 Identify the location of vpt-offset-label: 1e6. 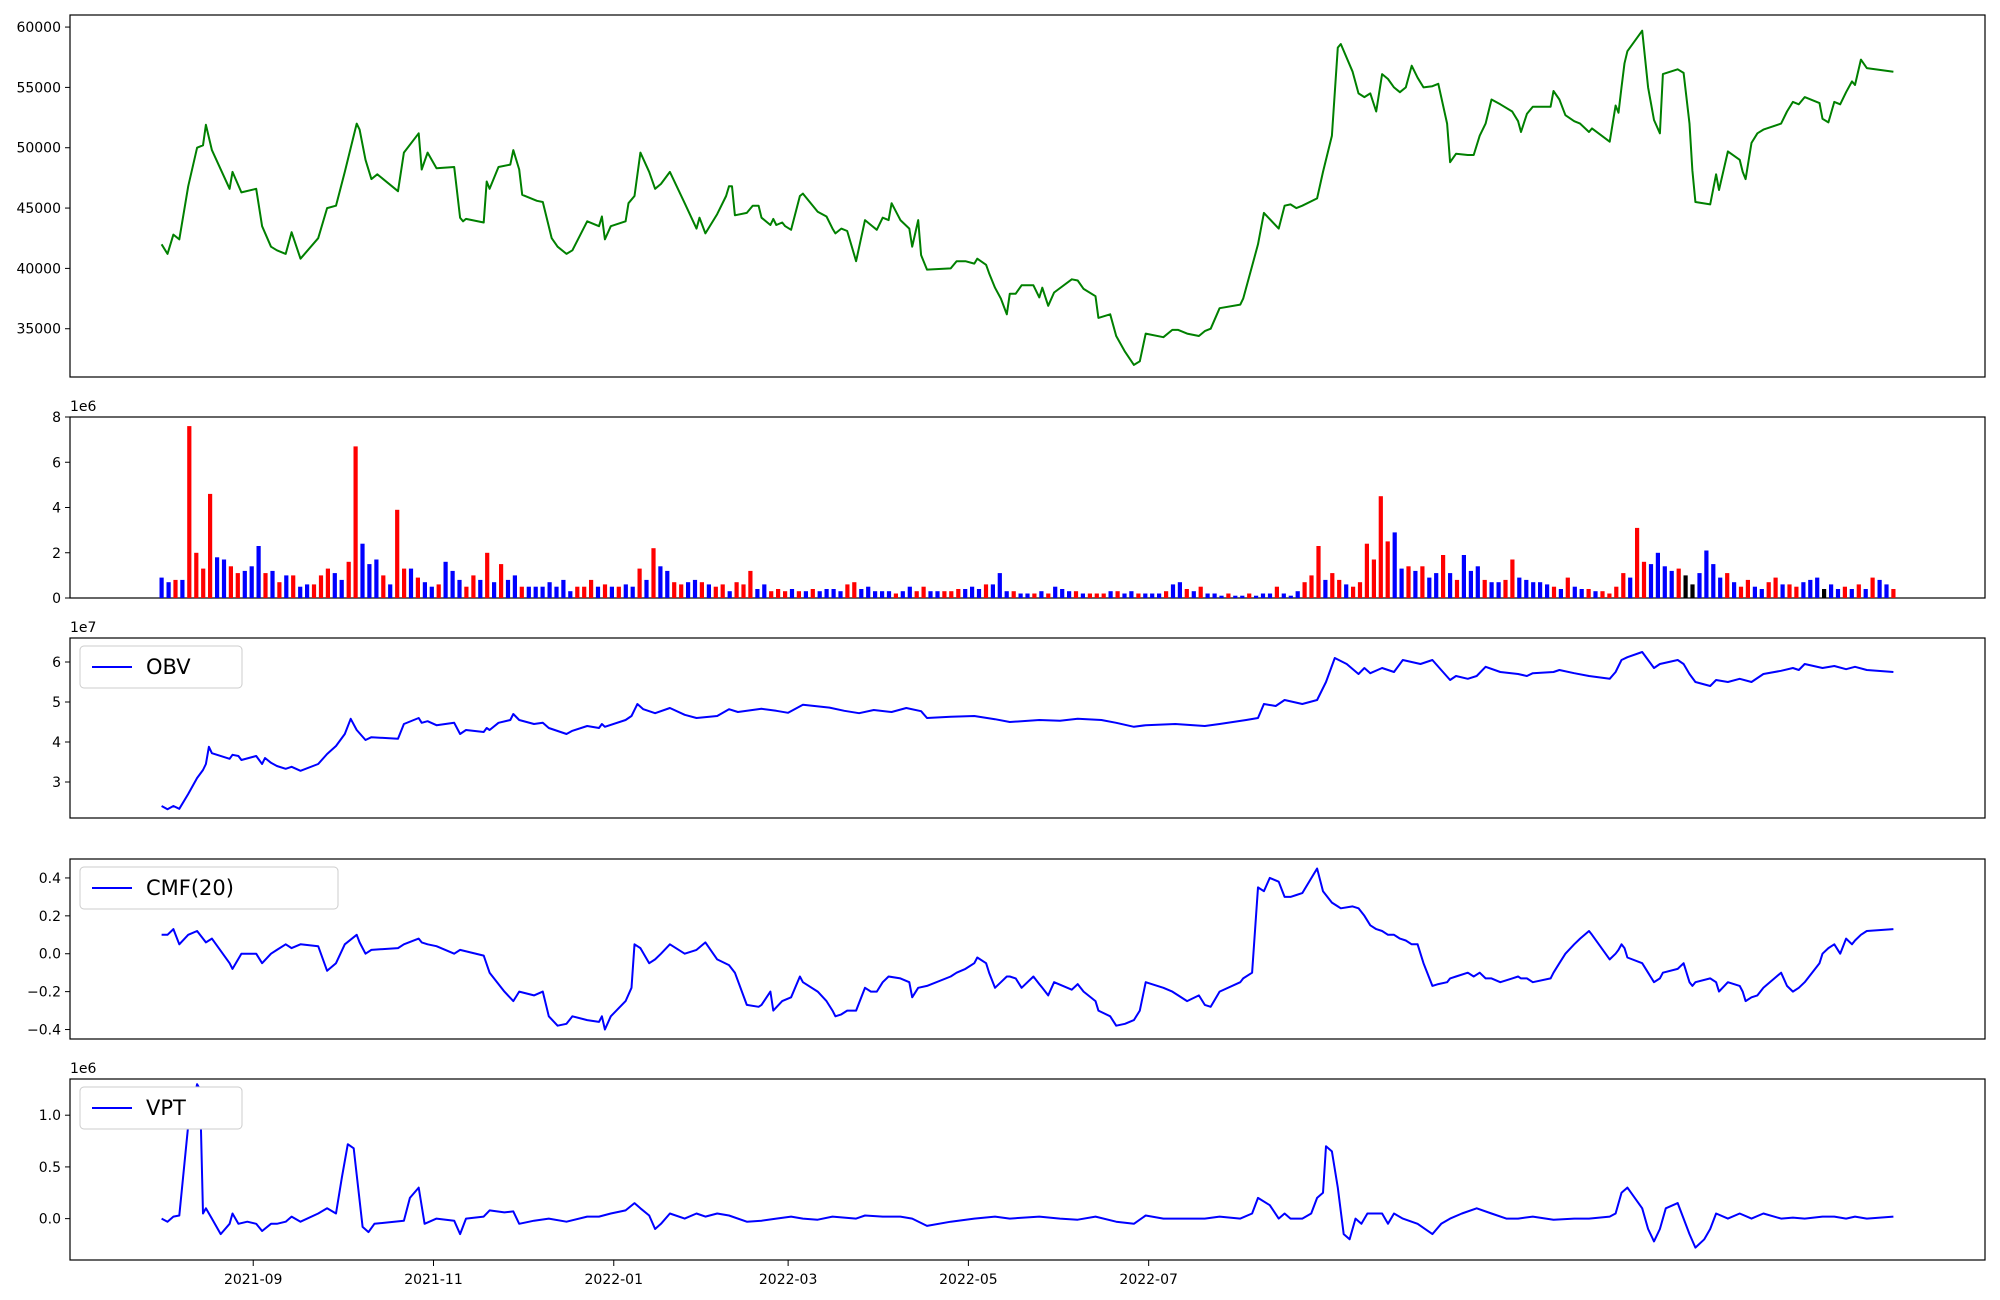
(83, 1069).